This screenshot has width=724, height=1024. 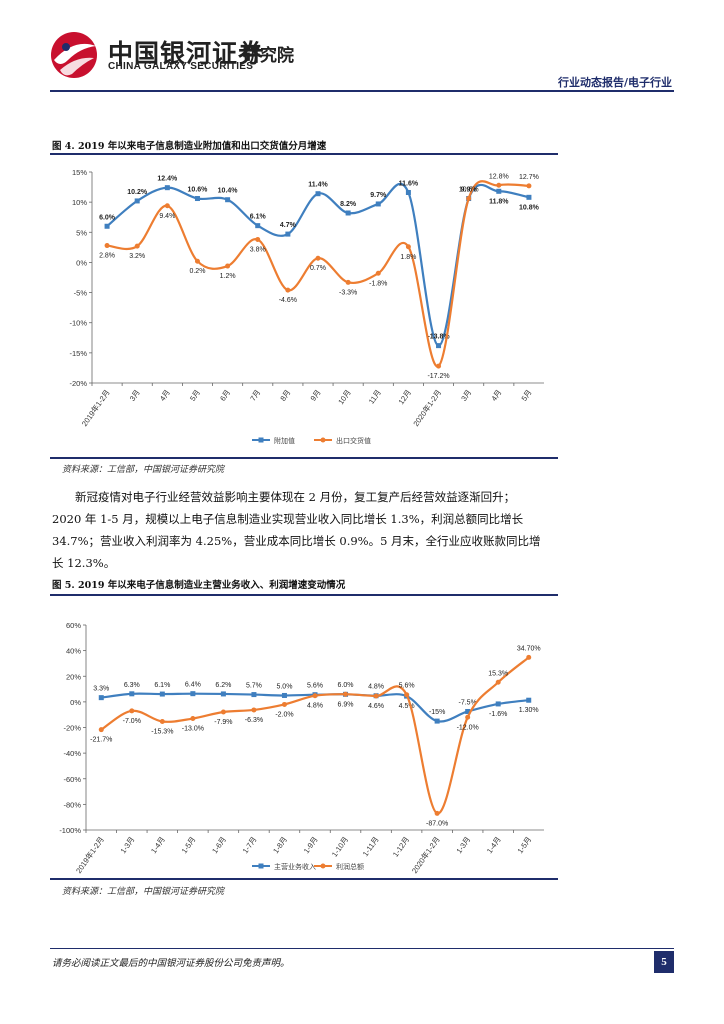 I want to click on x-tick-label: 2019年1-2月, so click(x=89, y=854).